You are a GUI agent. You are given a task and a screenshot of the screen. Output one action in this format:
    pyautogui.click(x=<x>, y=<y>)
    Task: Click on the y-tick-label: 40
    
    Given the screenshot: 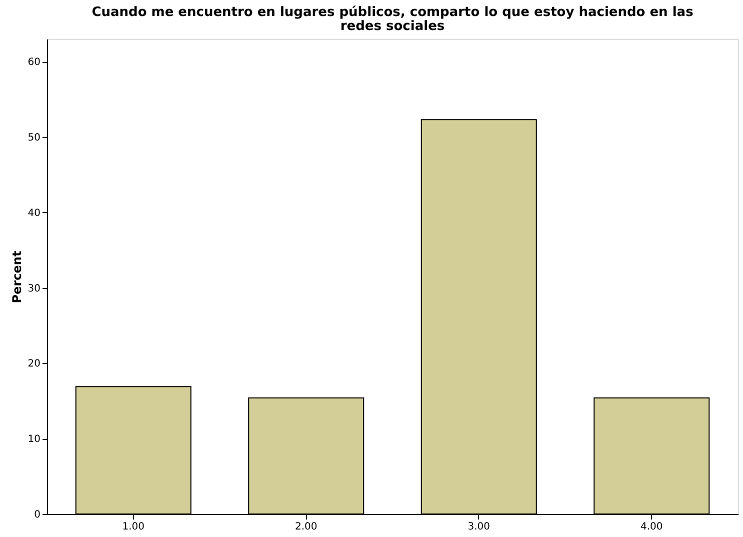 What is the action you would take?
    pyautogui.click(x=34, y=213)
    